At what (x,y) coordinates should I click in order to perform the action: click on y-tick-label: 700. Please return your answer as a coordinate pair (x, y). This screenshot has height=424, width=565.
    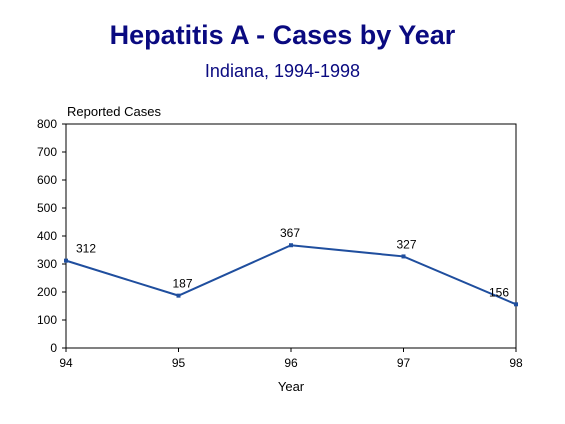
    Looking at the image, I should click on (47, 152).